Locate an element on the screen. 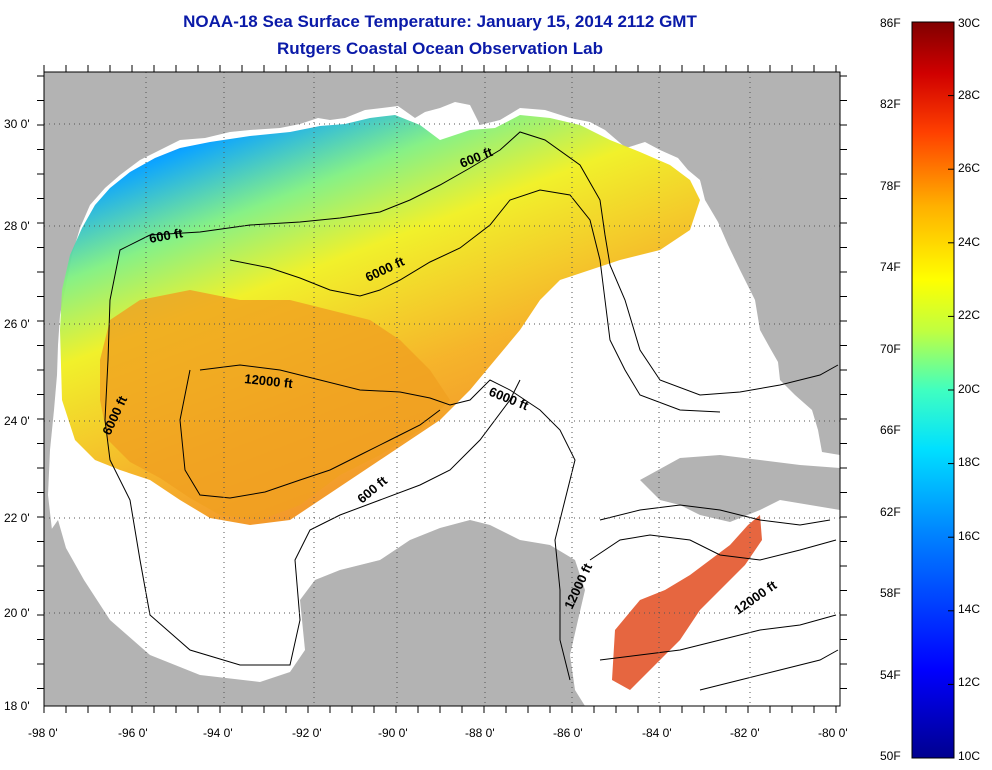  colorbar-label-f: 78F is located at coordinates (890, 186).